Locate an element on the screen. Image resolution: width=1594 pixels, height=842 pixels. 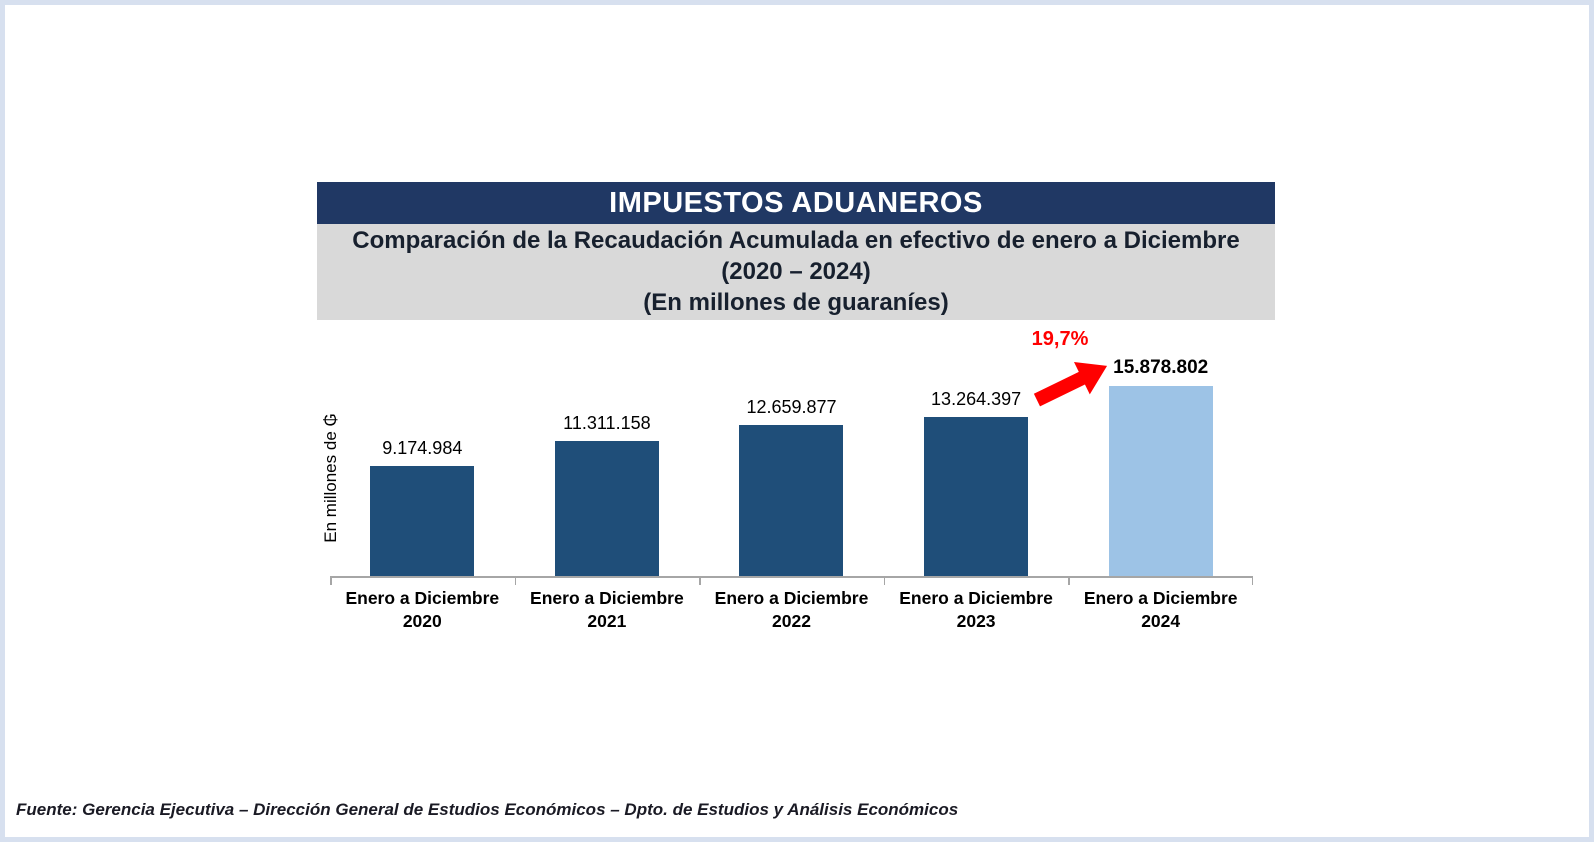
bar-slot-2020: 9.174.984 is located at coordinates (422, 448).